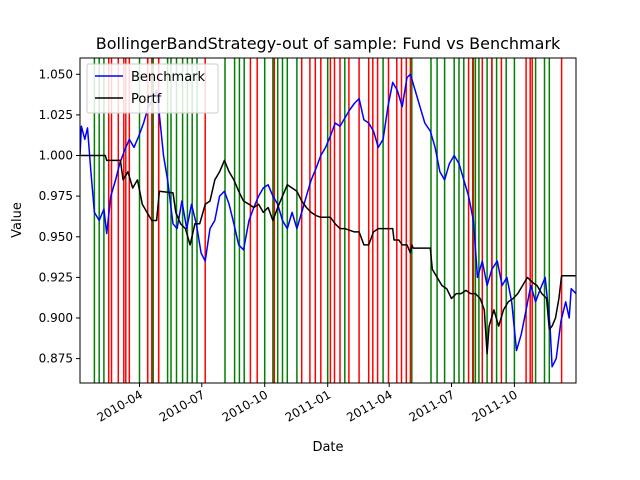 The height and width of the screenshot is (480, 640). Describe the element at coordinates (56, 318) in the screenshot. I see `y-tick-label: 0.900` at that location.